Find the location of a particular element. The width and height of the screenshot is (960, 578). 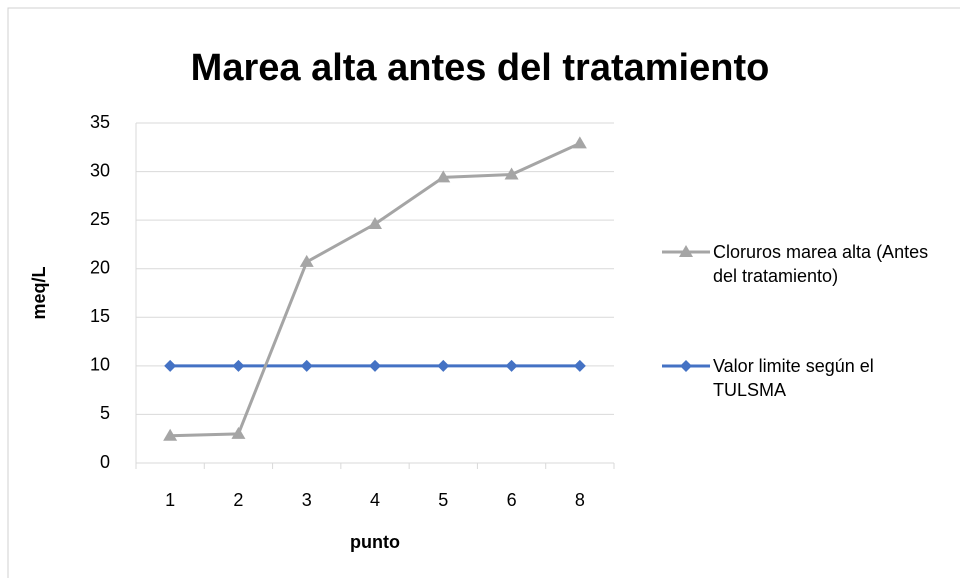

x-tick-label: 2 is located at coordinates (238, 500).